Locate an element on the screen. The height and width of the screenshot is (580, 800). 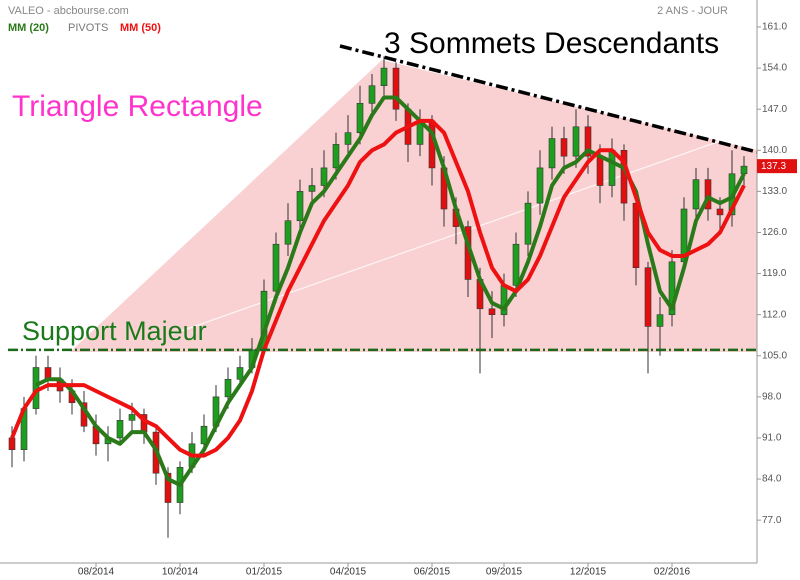
chart-title: VALEO - abcbourse.com is located at coordinates (68, 11).